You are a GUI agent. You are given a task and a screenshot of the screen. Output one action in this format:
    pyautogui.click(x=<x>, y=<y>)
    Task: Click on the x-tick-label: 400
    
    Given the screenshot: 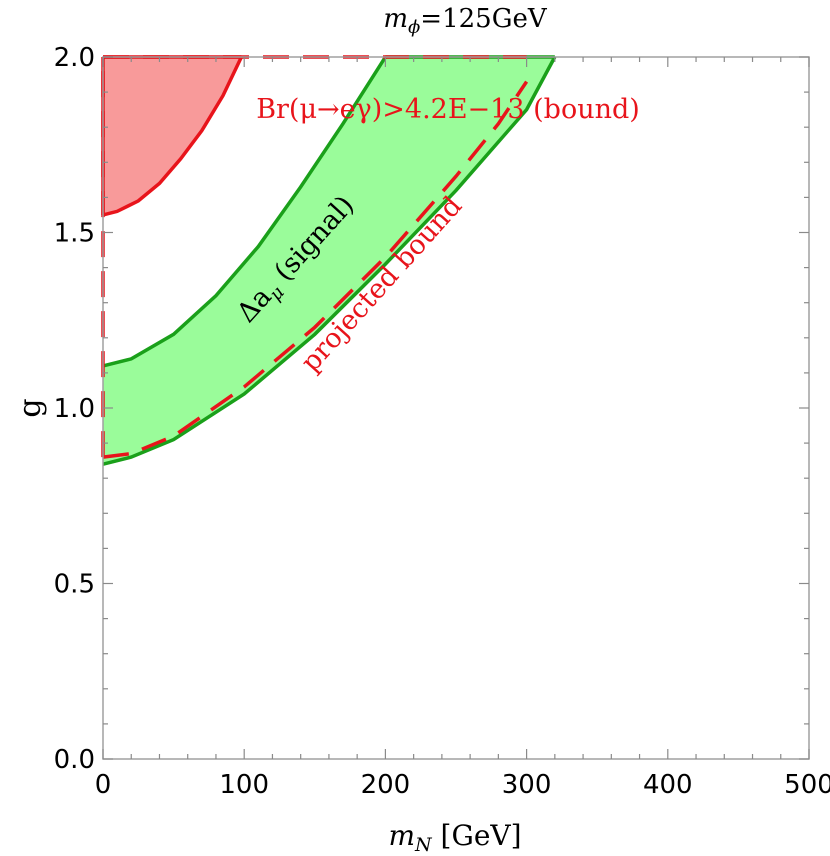 What is the action you would take?
    pyautogui.click(x=668, y=785)
    